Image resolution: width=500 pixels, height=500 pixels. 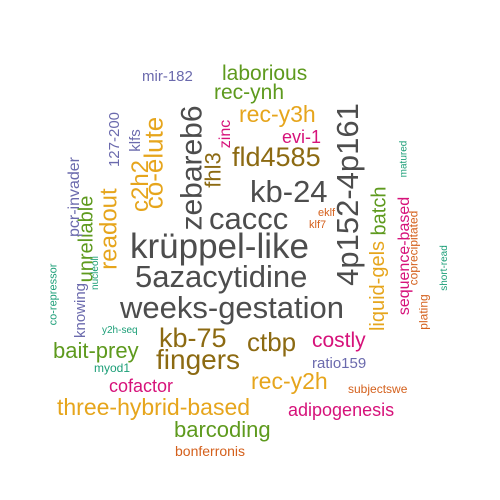 I want to click on word-klf7: klf7, so click(x=318, y=225).